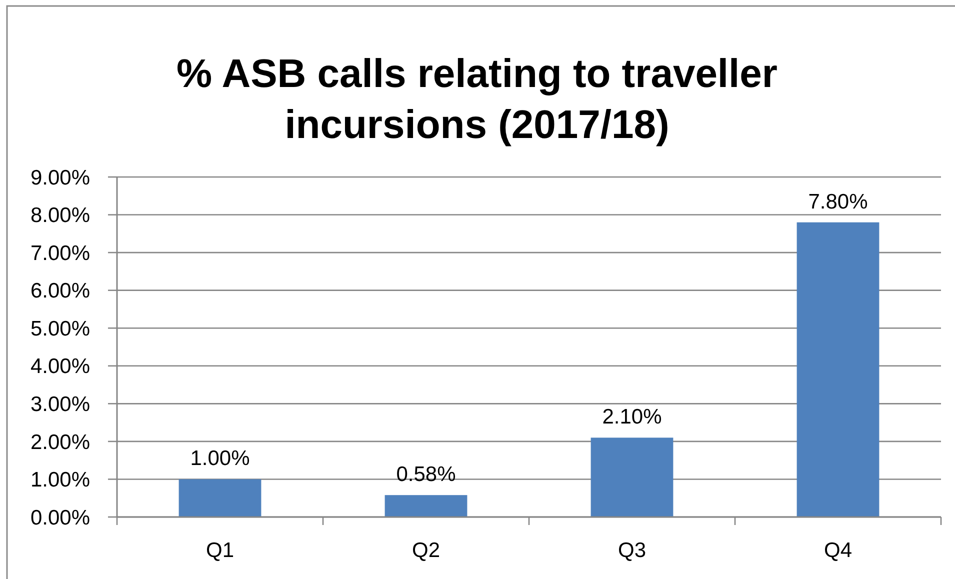 The image size is (955, 579). Describe the element at coordinates (838, 550) in the screenshot. I see `x-tick-label: Q4` at that location.